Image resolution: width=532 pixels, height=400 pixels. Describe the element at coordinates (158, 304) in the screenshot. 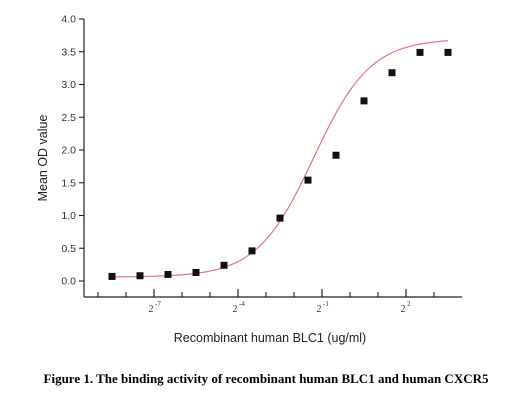

I see `x-tick-label-exponent: -7` at that location.